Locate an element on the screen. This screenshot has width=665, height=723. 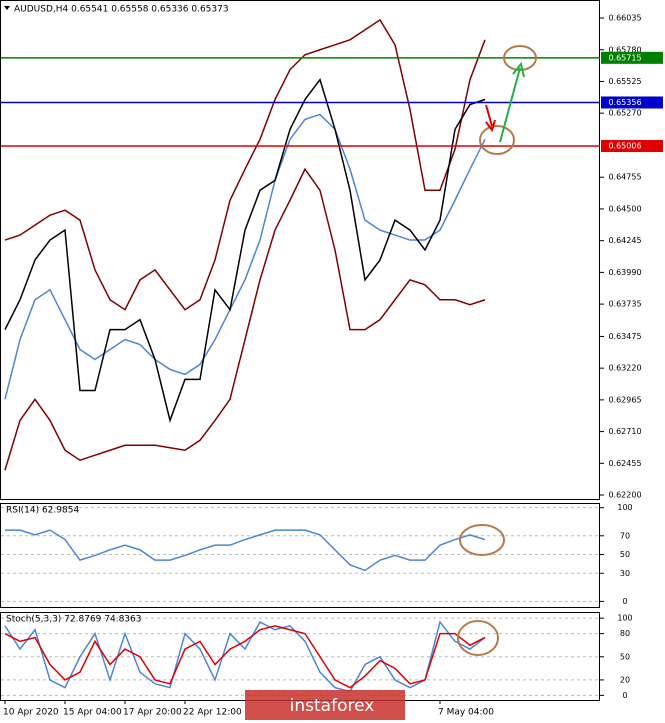
y-tick-label: 70 is located at coordinates (625, 535).